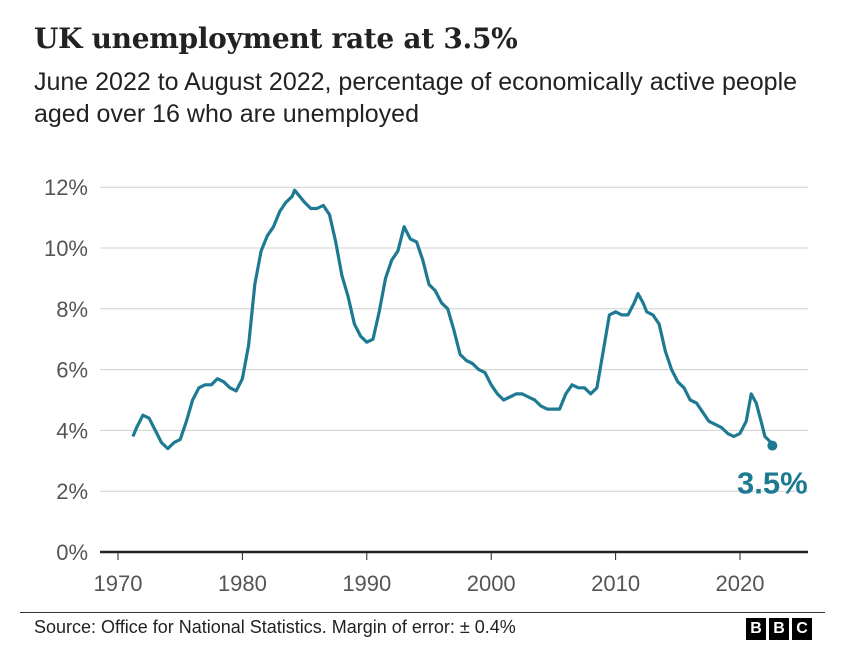  Describe the element at coordinates (491, 583) in the screenshot. I see `x-tick-label: 2000` at that location.